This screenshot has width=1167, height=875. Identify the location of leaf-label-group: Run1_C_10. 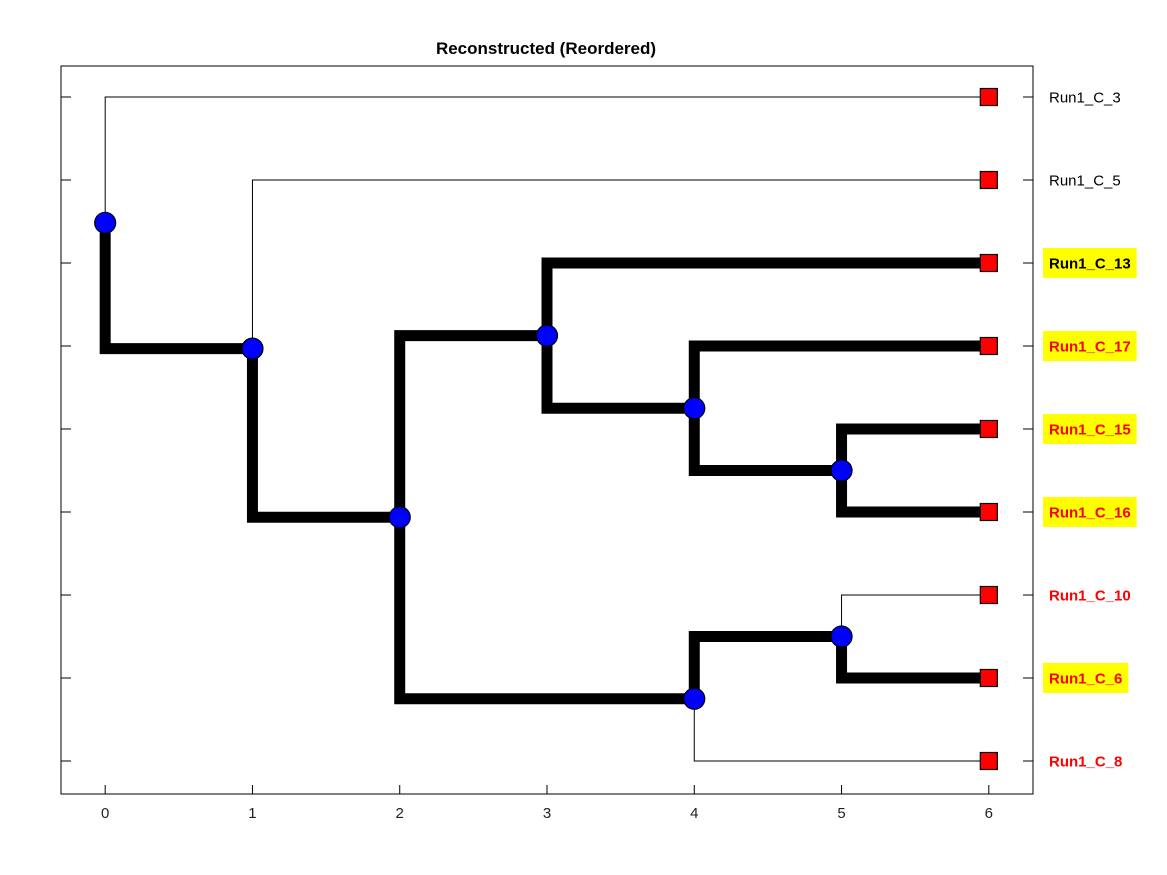
(1090, 596).